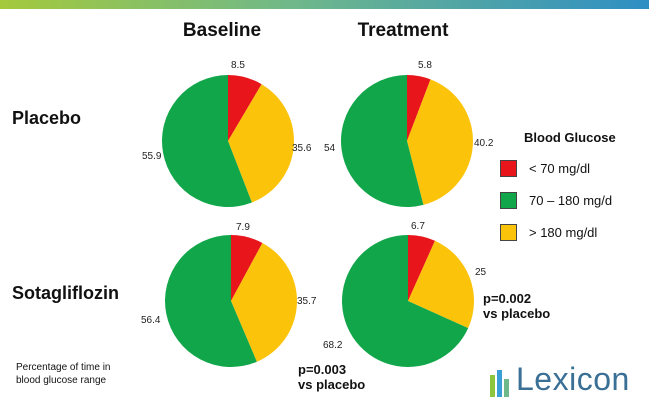 This screenshot has width=649, height=409. Describe the element at coordinates (403, 30) in the screenshot. I see `column-title-treatment: Treatment` at that location.